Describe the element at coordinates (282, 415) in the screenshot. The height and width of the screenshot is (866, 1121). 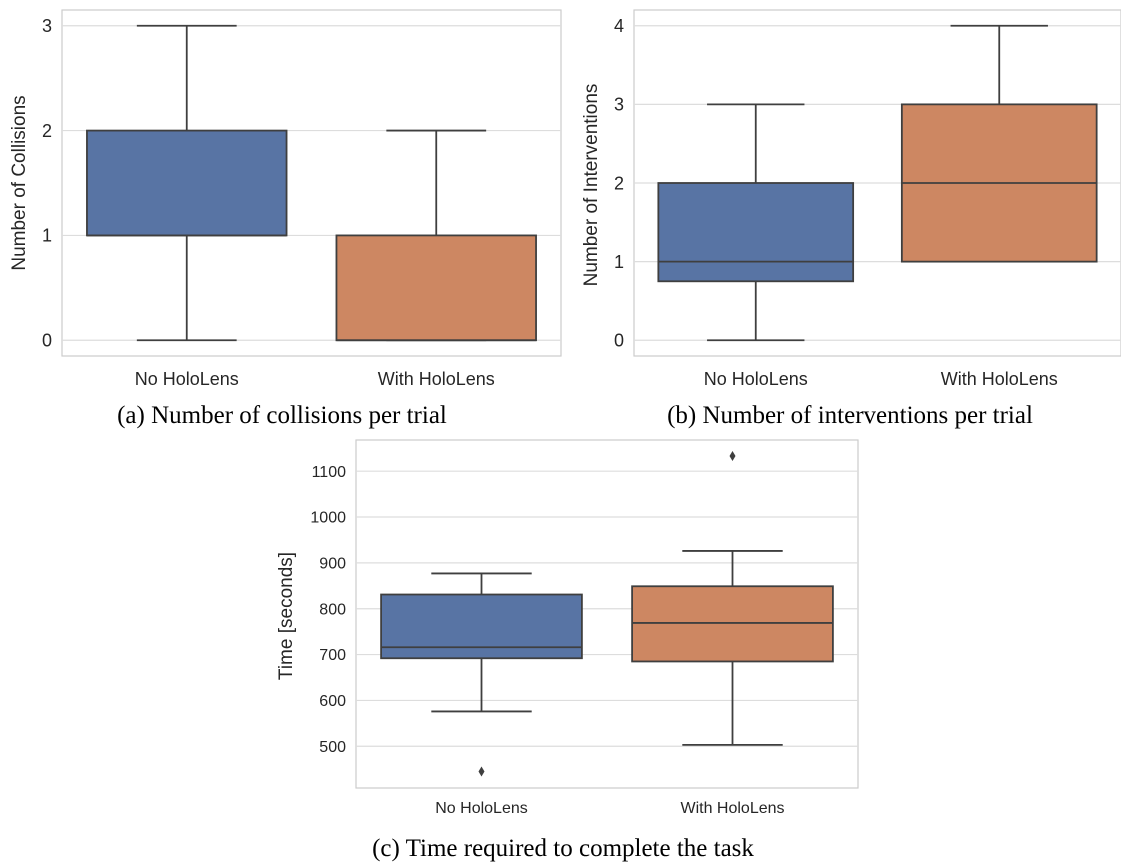
I see `caption: (a) Number of collisions per trial` at that location.